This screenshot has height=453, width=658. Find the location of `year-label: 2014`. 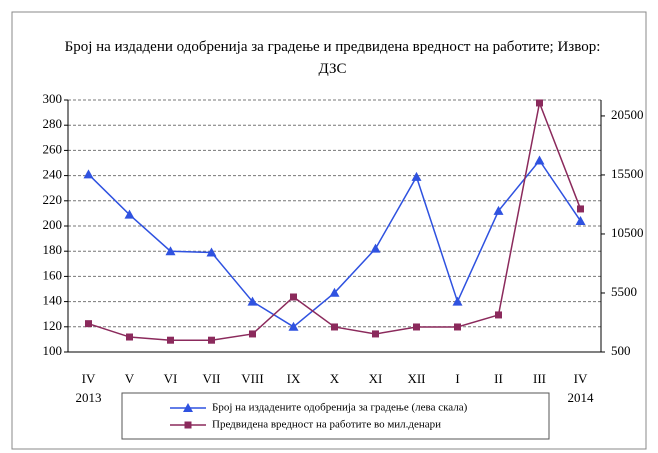

year-label: 2014 is located at coordinates (581, 397).